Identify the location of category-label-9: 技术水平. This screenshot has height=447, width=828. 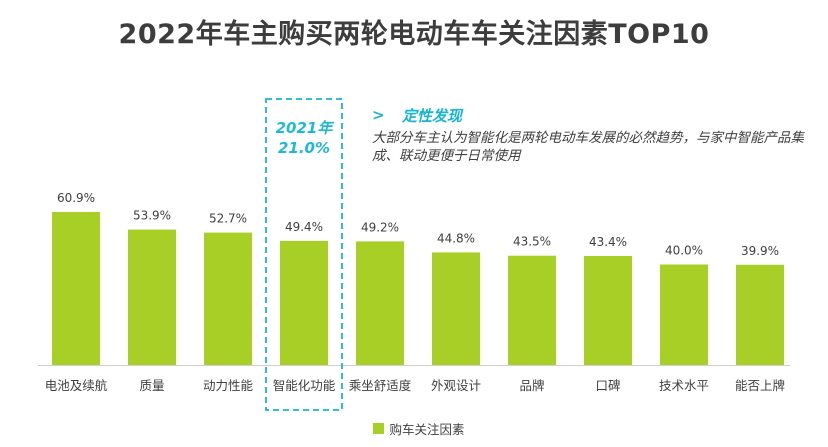
(684, 385).